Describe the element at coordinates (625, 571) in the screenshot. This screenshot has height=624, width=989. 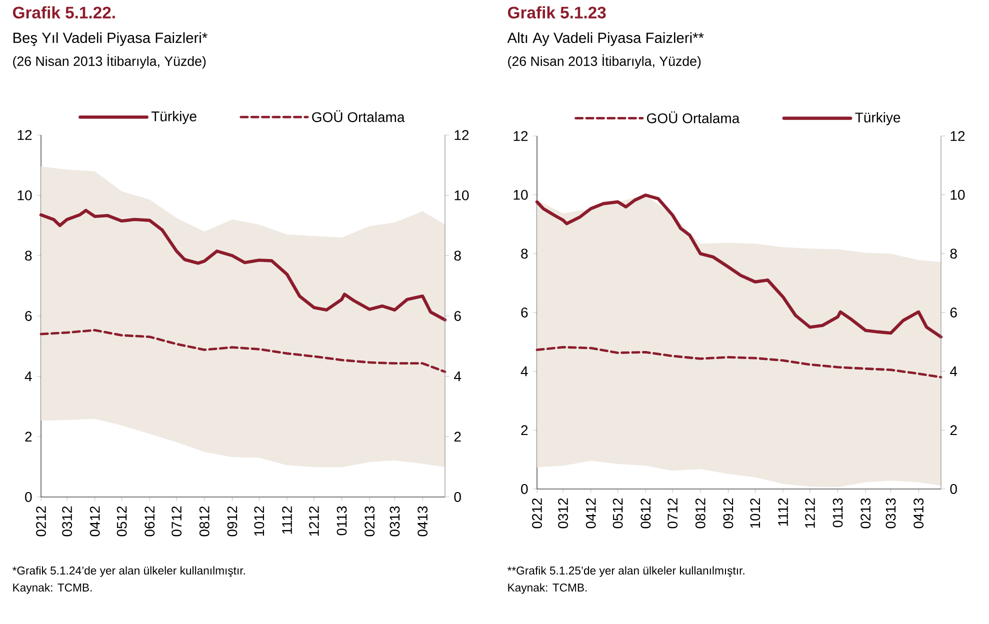
I see `text: **Grafik 5.1.25’de yer alan ülkeler kullanılmıştır.` at that location.